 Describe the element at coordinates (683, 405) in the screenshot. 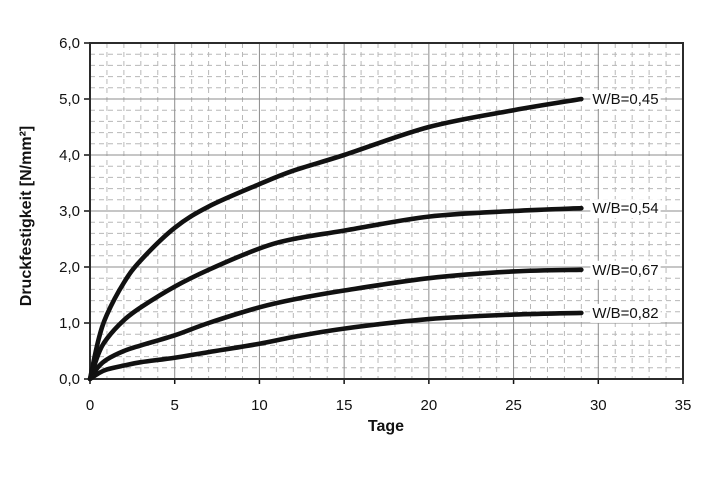

I see `x-tick-label: 35` at that location.